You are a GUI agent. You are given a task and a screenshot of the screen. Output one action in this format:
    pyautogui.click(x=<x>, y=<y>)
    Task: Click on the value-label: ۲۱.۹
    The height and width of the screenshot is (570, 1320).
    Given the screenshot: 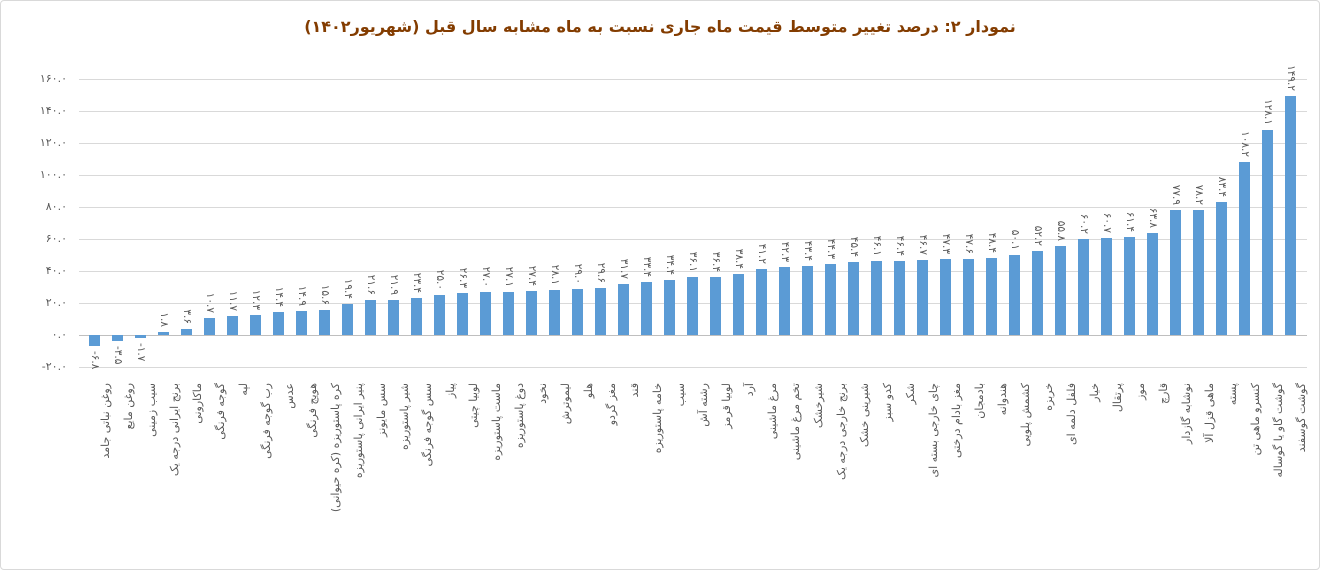 What is the action you would take?
    pyautogui.click(x=393, y=284)
    